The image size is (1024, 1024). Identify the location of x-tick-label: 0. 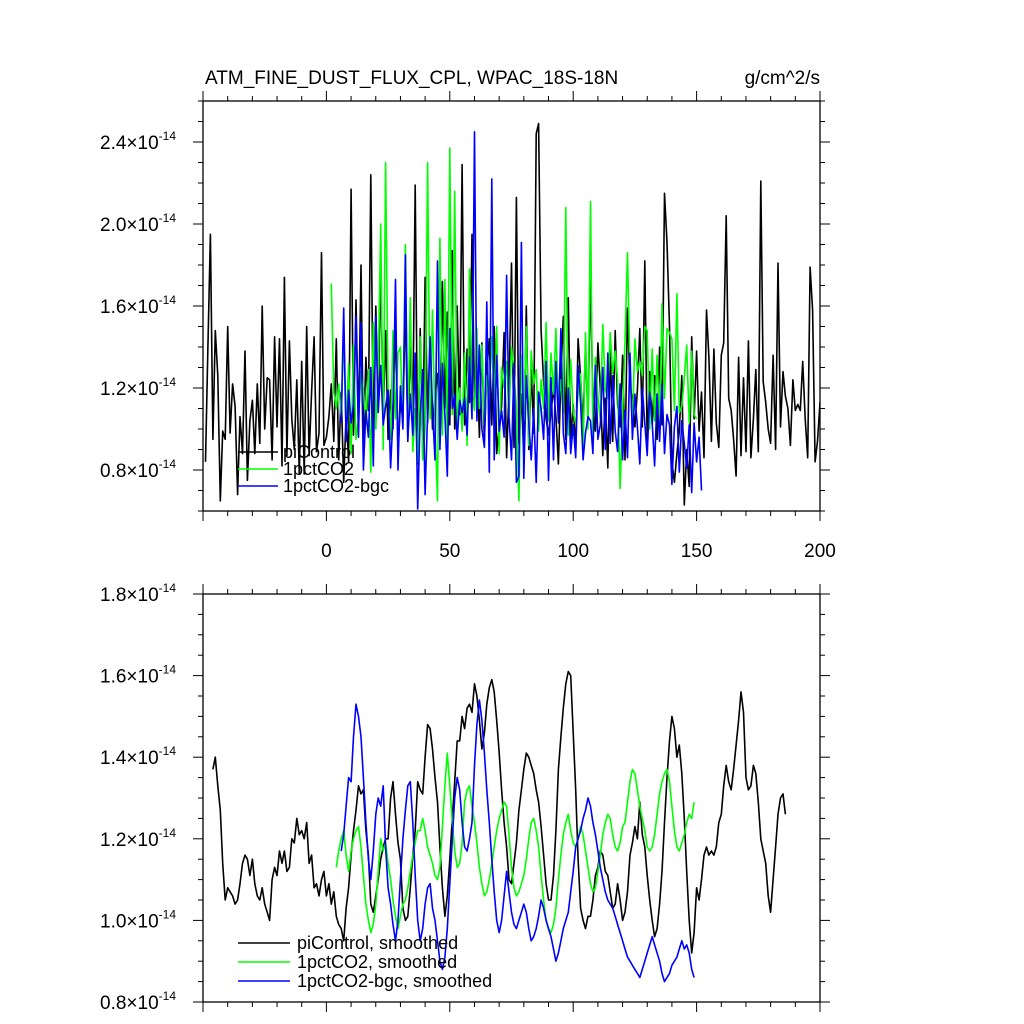
(326, 551).